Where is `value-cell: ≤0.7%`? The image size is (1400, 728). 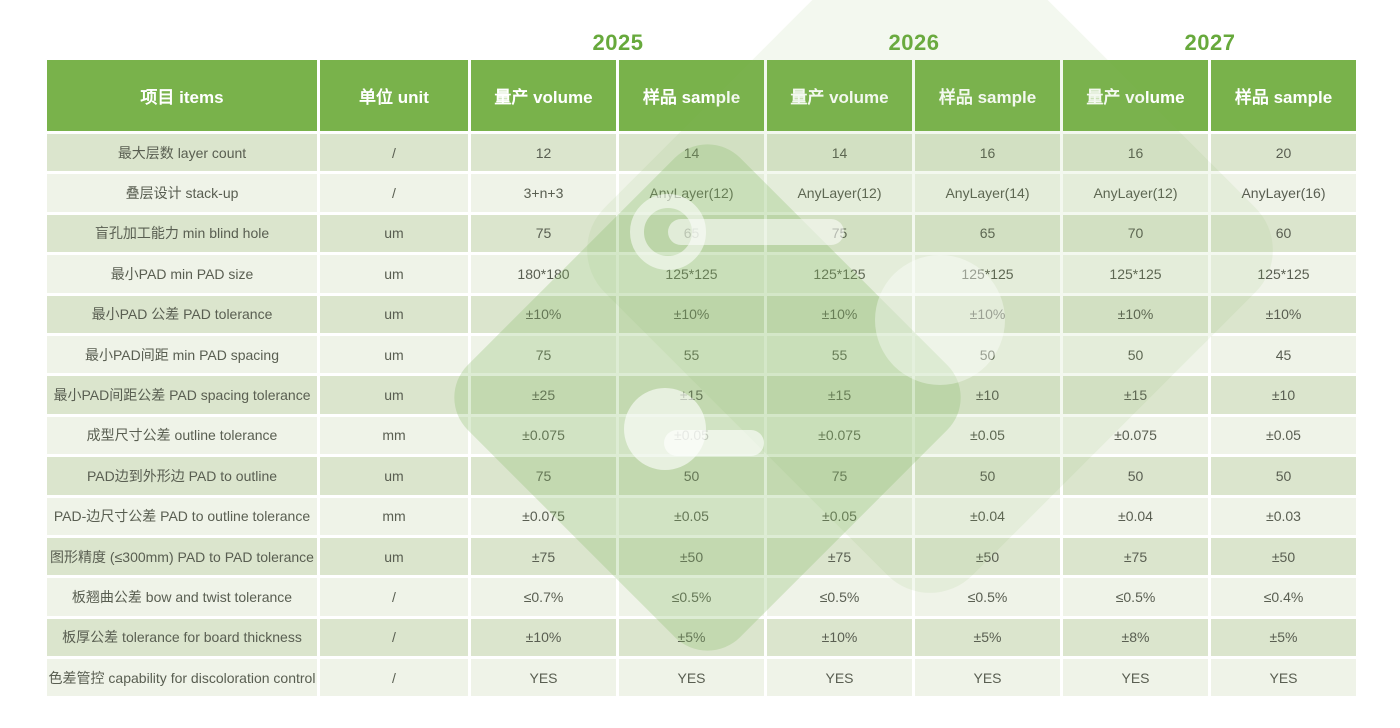
value-cell: ≤0.7% is located at coordinates (543, 597).